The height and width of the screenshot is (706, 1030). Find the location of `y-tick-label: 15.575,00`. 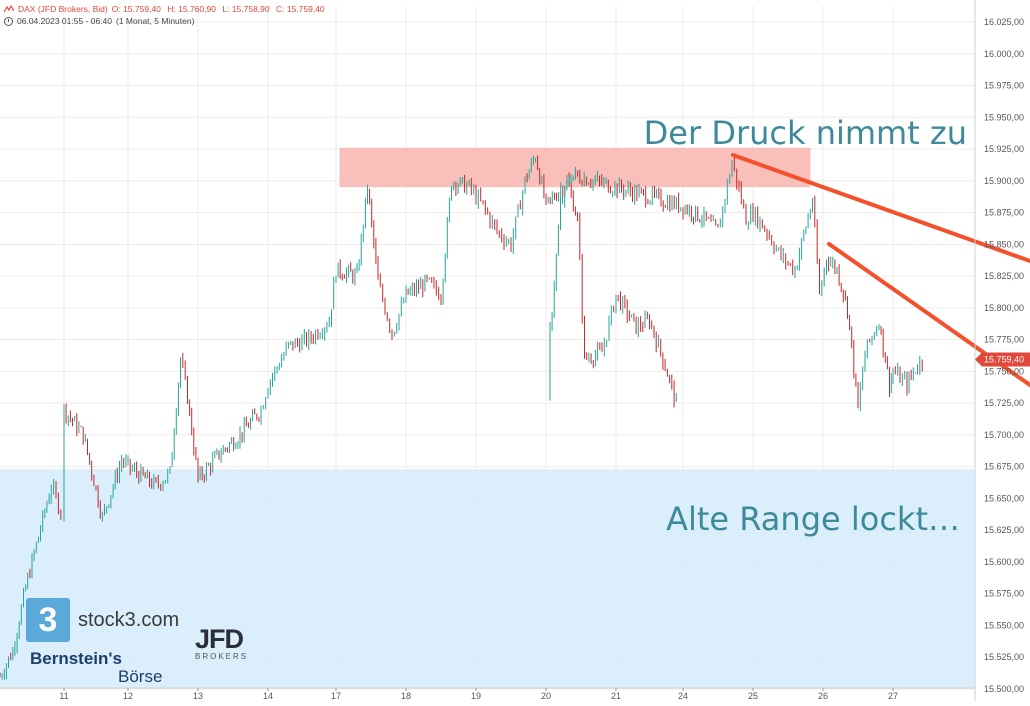

y-tick-label: 15.575,00 is located at coordinates (1004, 594).